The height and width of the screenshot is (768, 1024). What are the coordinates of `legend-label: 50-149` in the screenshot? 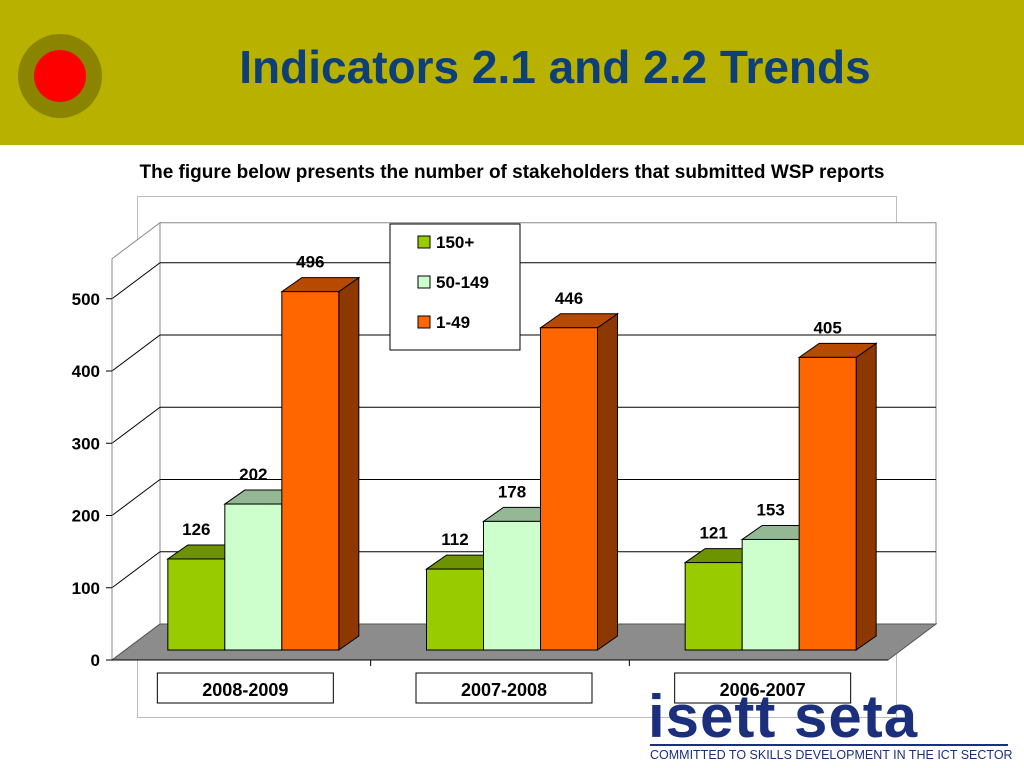 It's located at (462, 282).